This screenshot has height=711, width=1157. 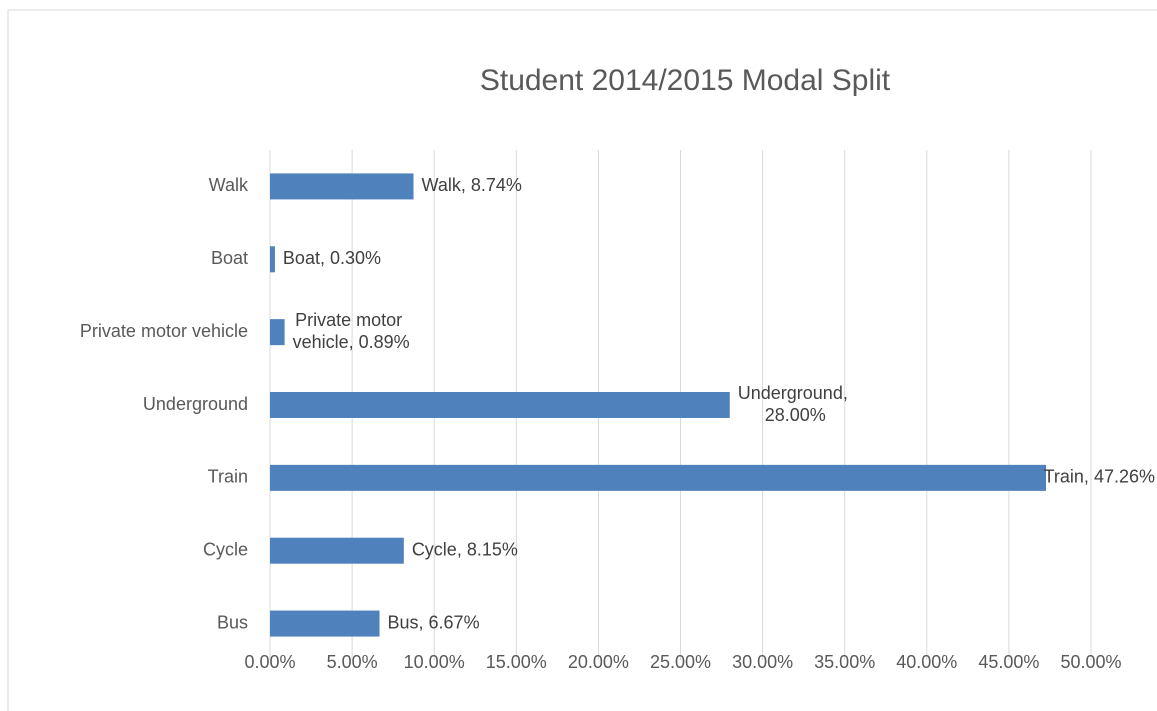 I want to click on data-label: Cycle, 8.15%, so click(x=465, y=549).